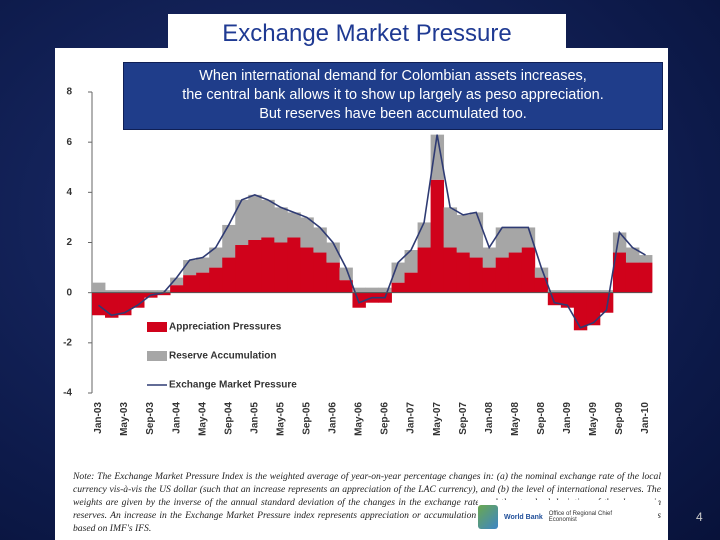 This screenshot has width=720, height=540. Describe the element at coordinates (150, 418) in the screenshot. I see `x-tick-label: Sep-03` at that location.